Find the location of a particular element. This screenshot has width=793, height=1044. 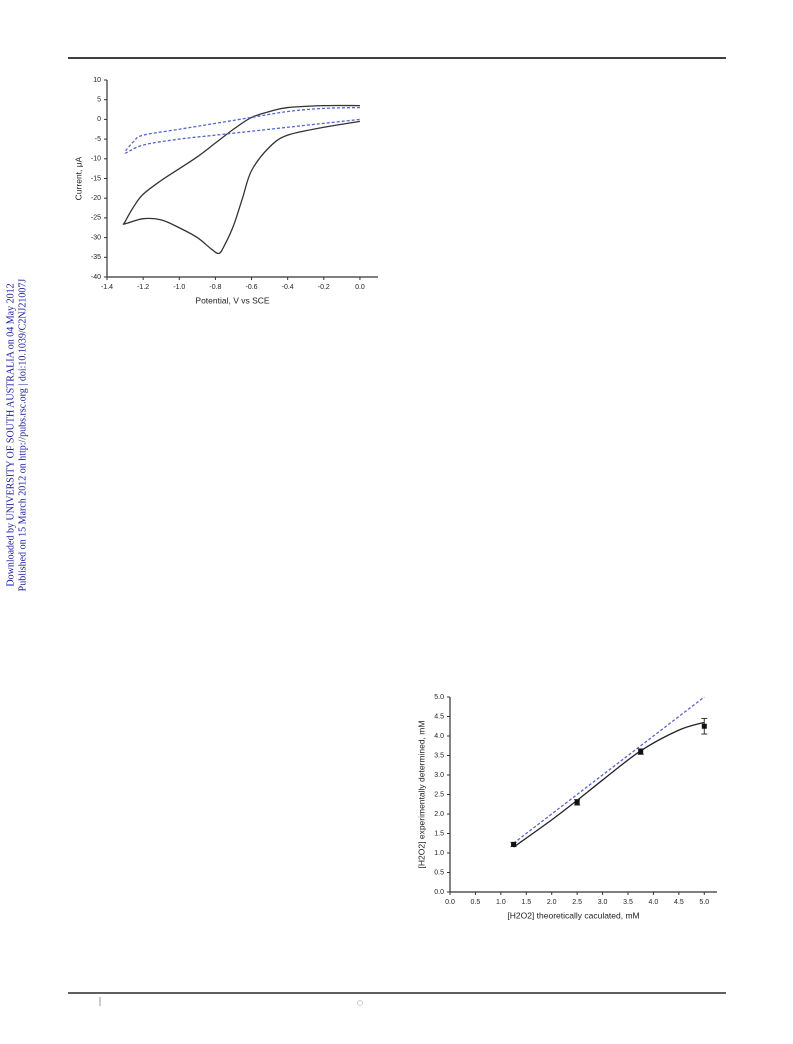

y-tick-label: -5 is located at coordinates (98, 139).